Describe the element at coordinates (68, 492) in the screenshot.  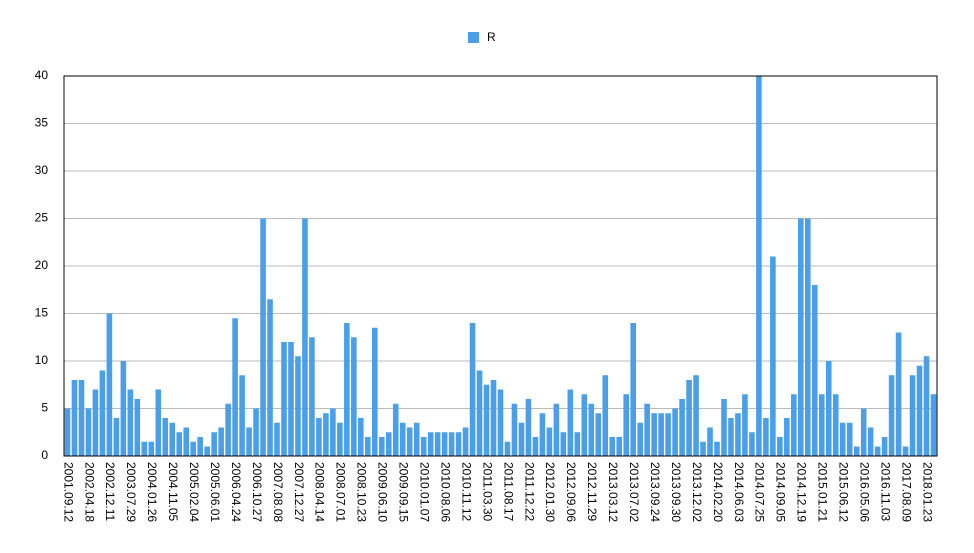
I see `x-tick-label: 2001.09.12` at that location.